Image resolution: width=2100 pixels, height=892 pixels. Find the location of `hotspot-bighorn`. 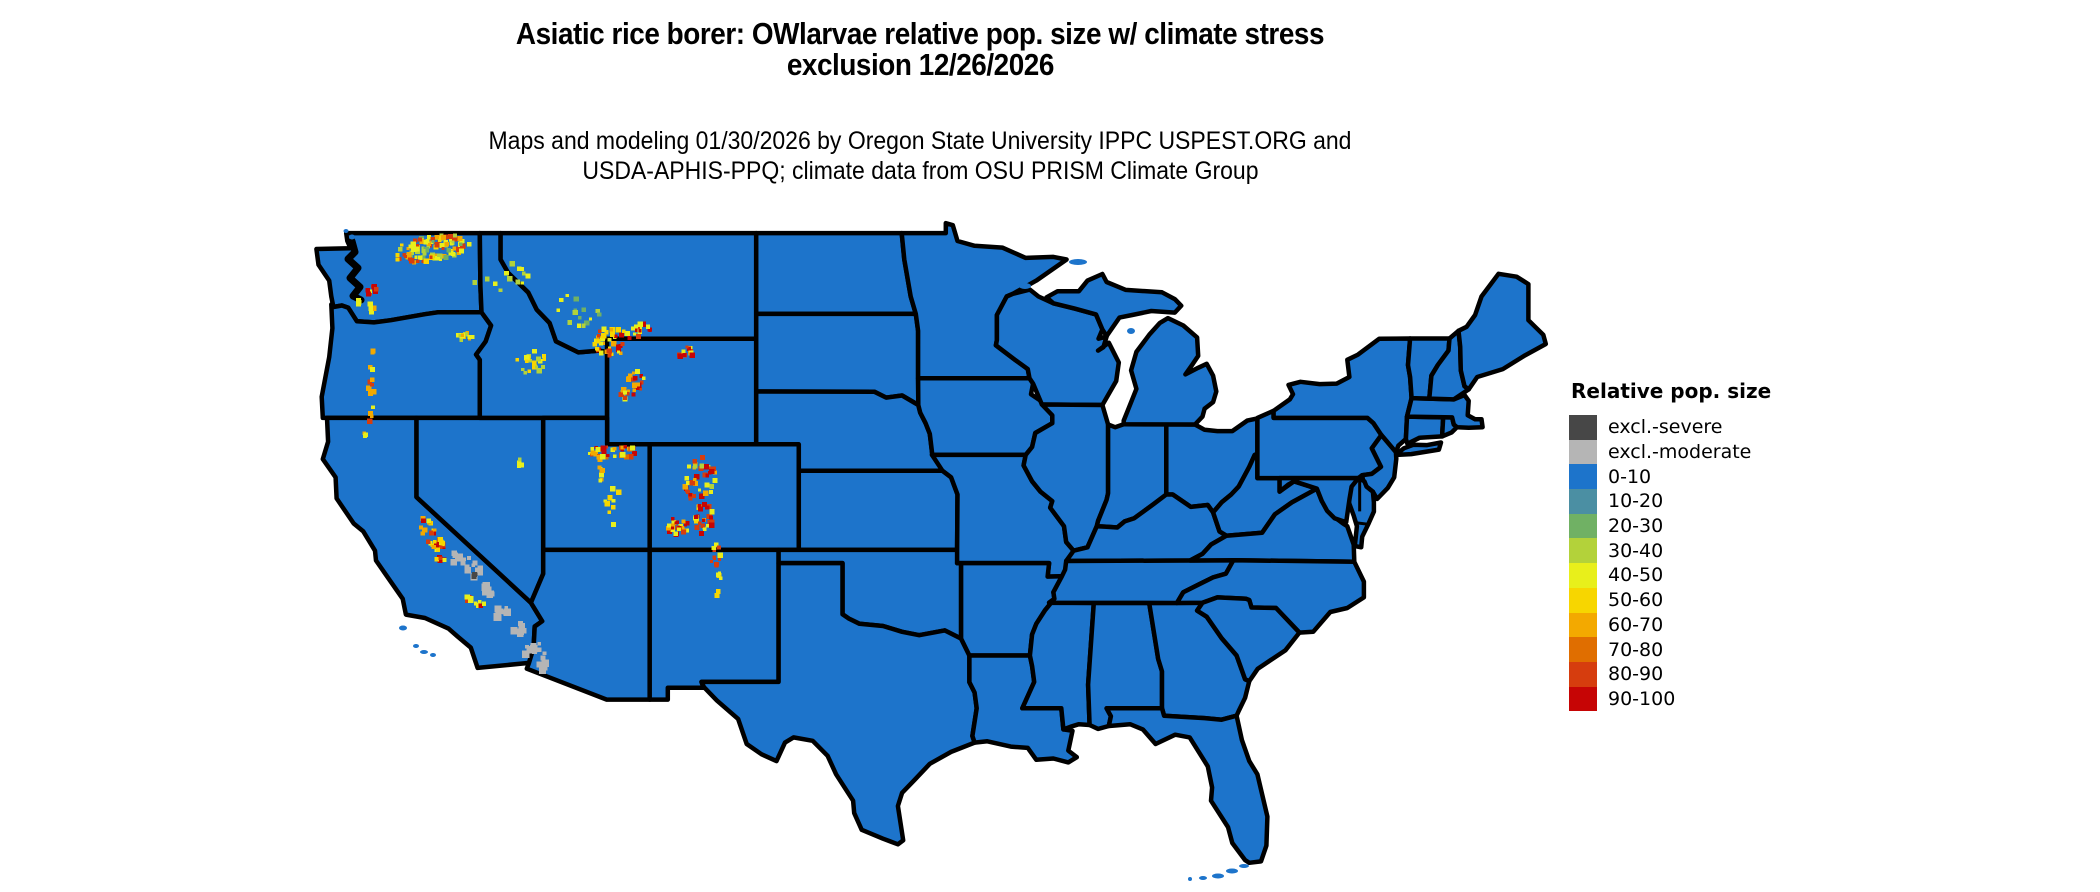

hotspot-bighorn is located at coordinates (686, 352).